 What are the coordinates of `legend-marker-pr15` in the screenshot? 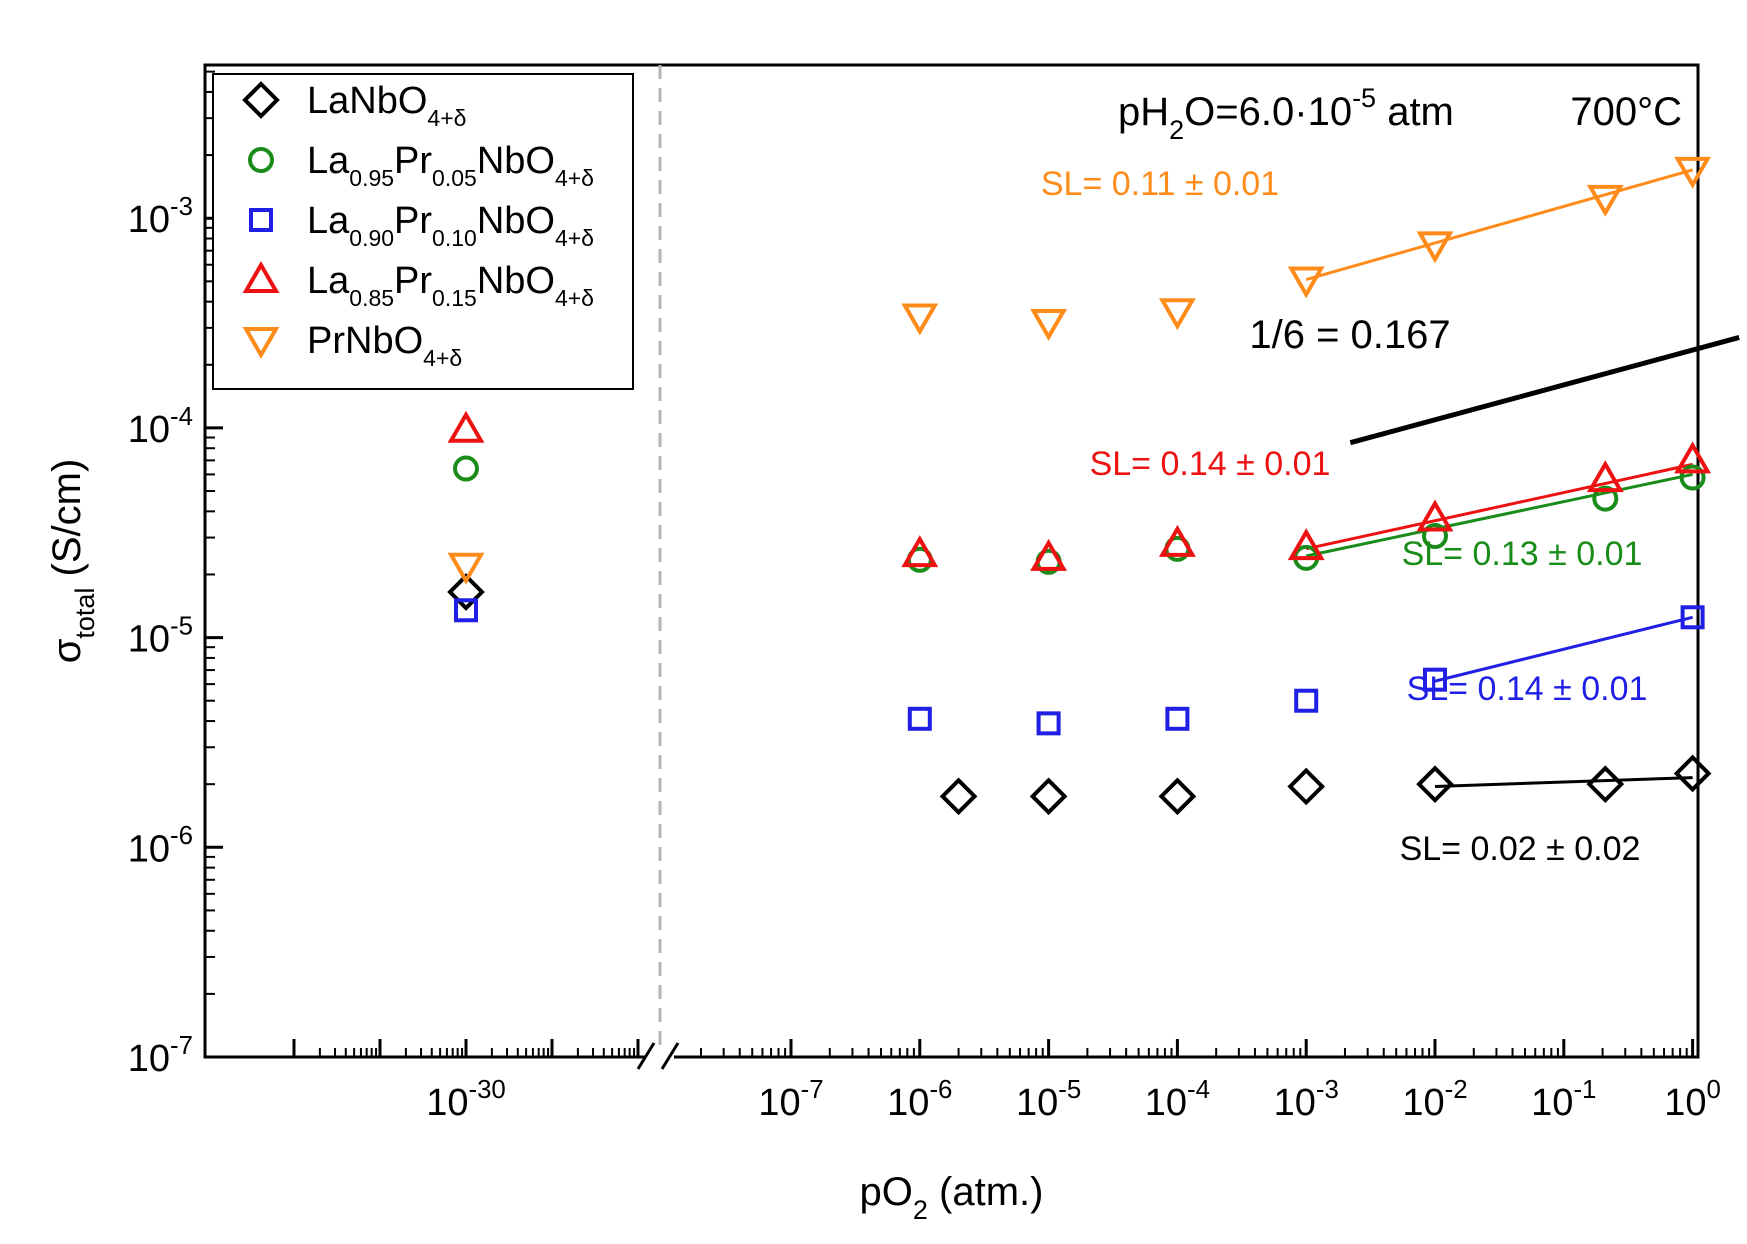 It's located at (261, 276).